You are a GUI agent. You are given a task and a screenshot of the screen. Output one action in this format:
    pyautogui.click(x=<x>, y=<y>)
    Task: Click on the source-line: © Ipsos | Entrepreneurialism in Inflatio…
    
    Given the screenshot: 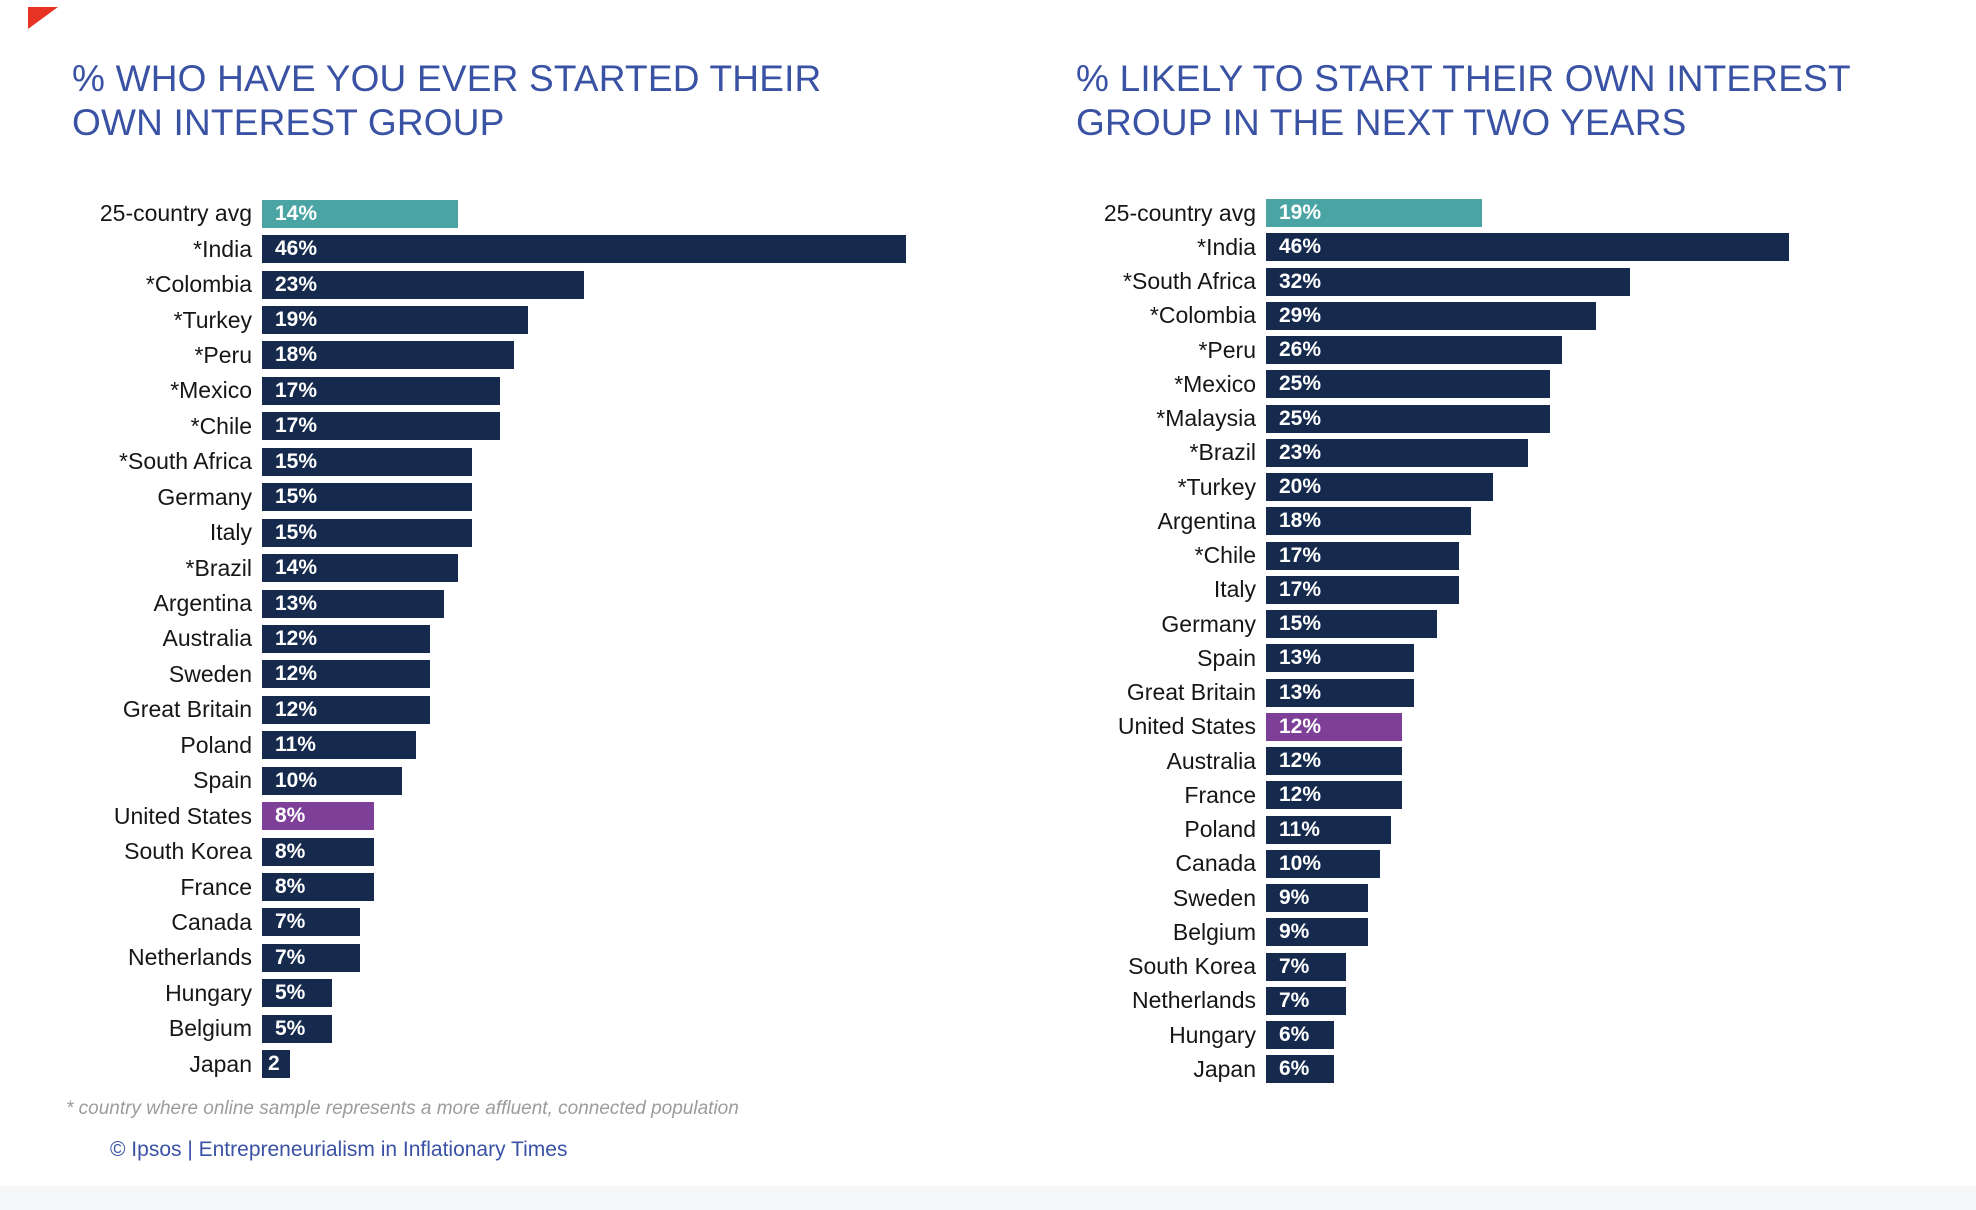 What is the action you would take?
    pyautogui.click(x=339, y=1149)
    